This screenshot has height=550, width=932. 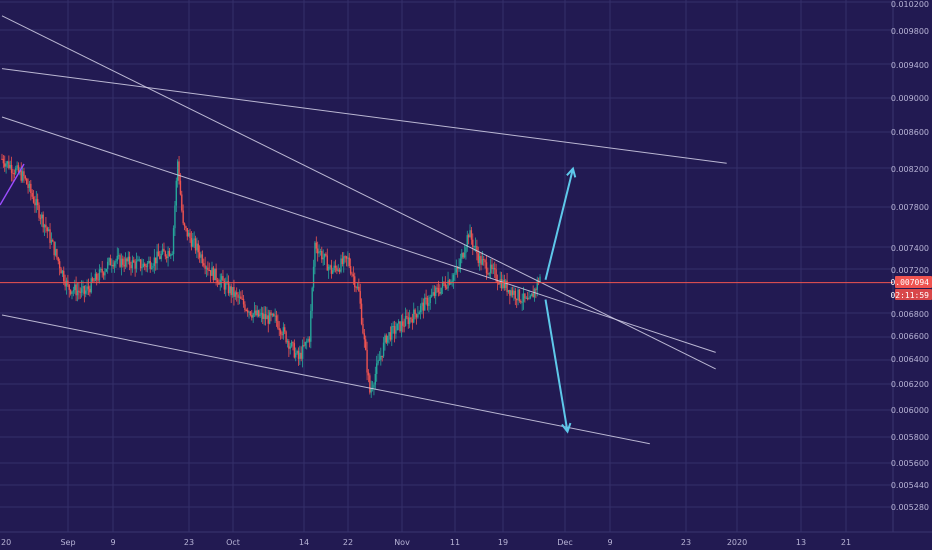 What do you see at coordinates (466, 541) in the screenshot?
I see `x-axis-panel` at bounding box center [466, 541].